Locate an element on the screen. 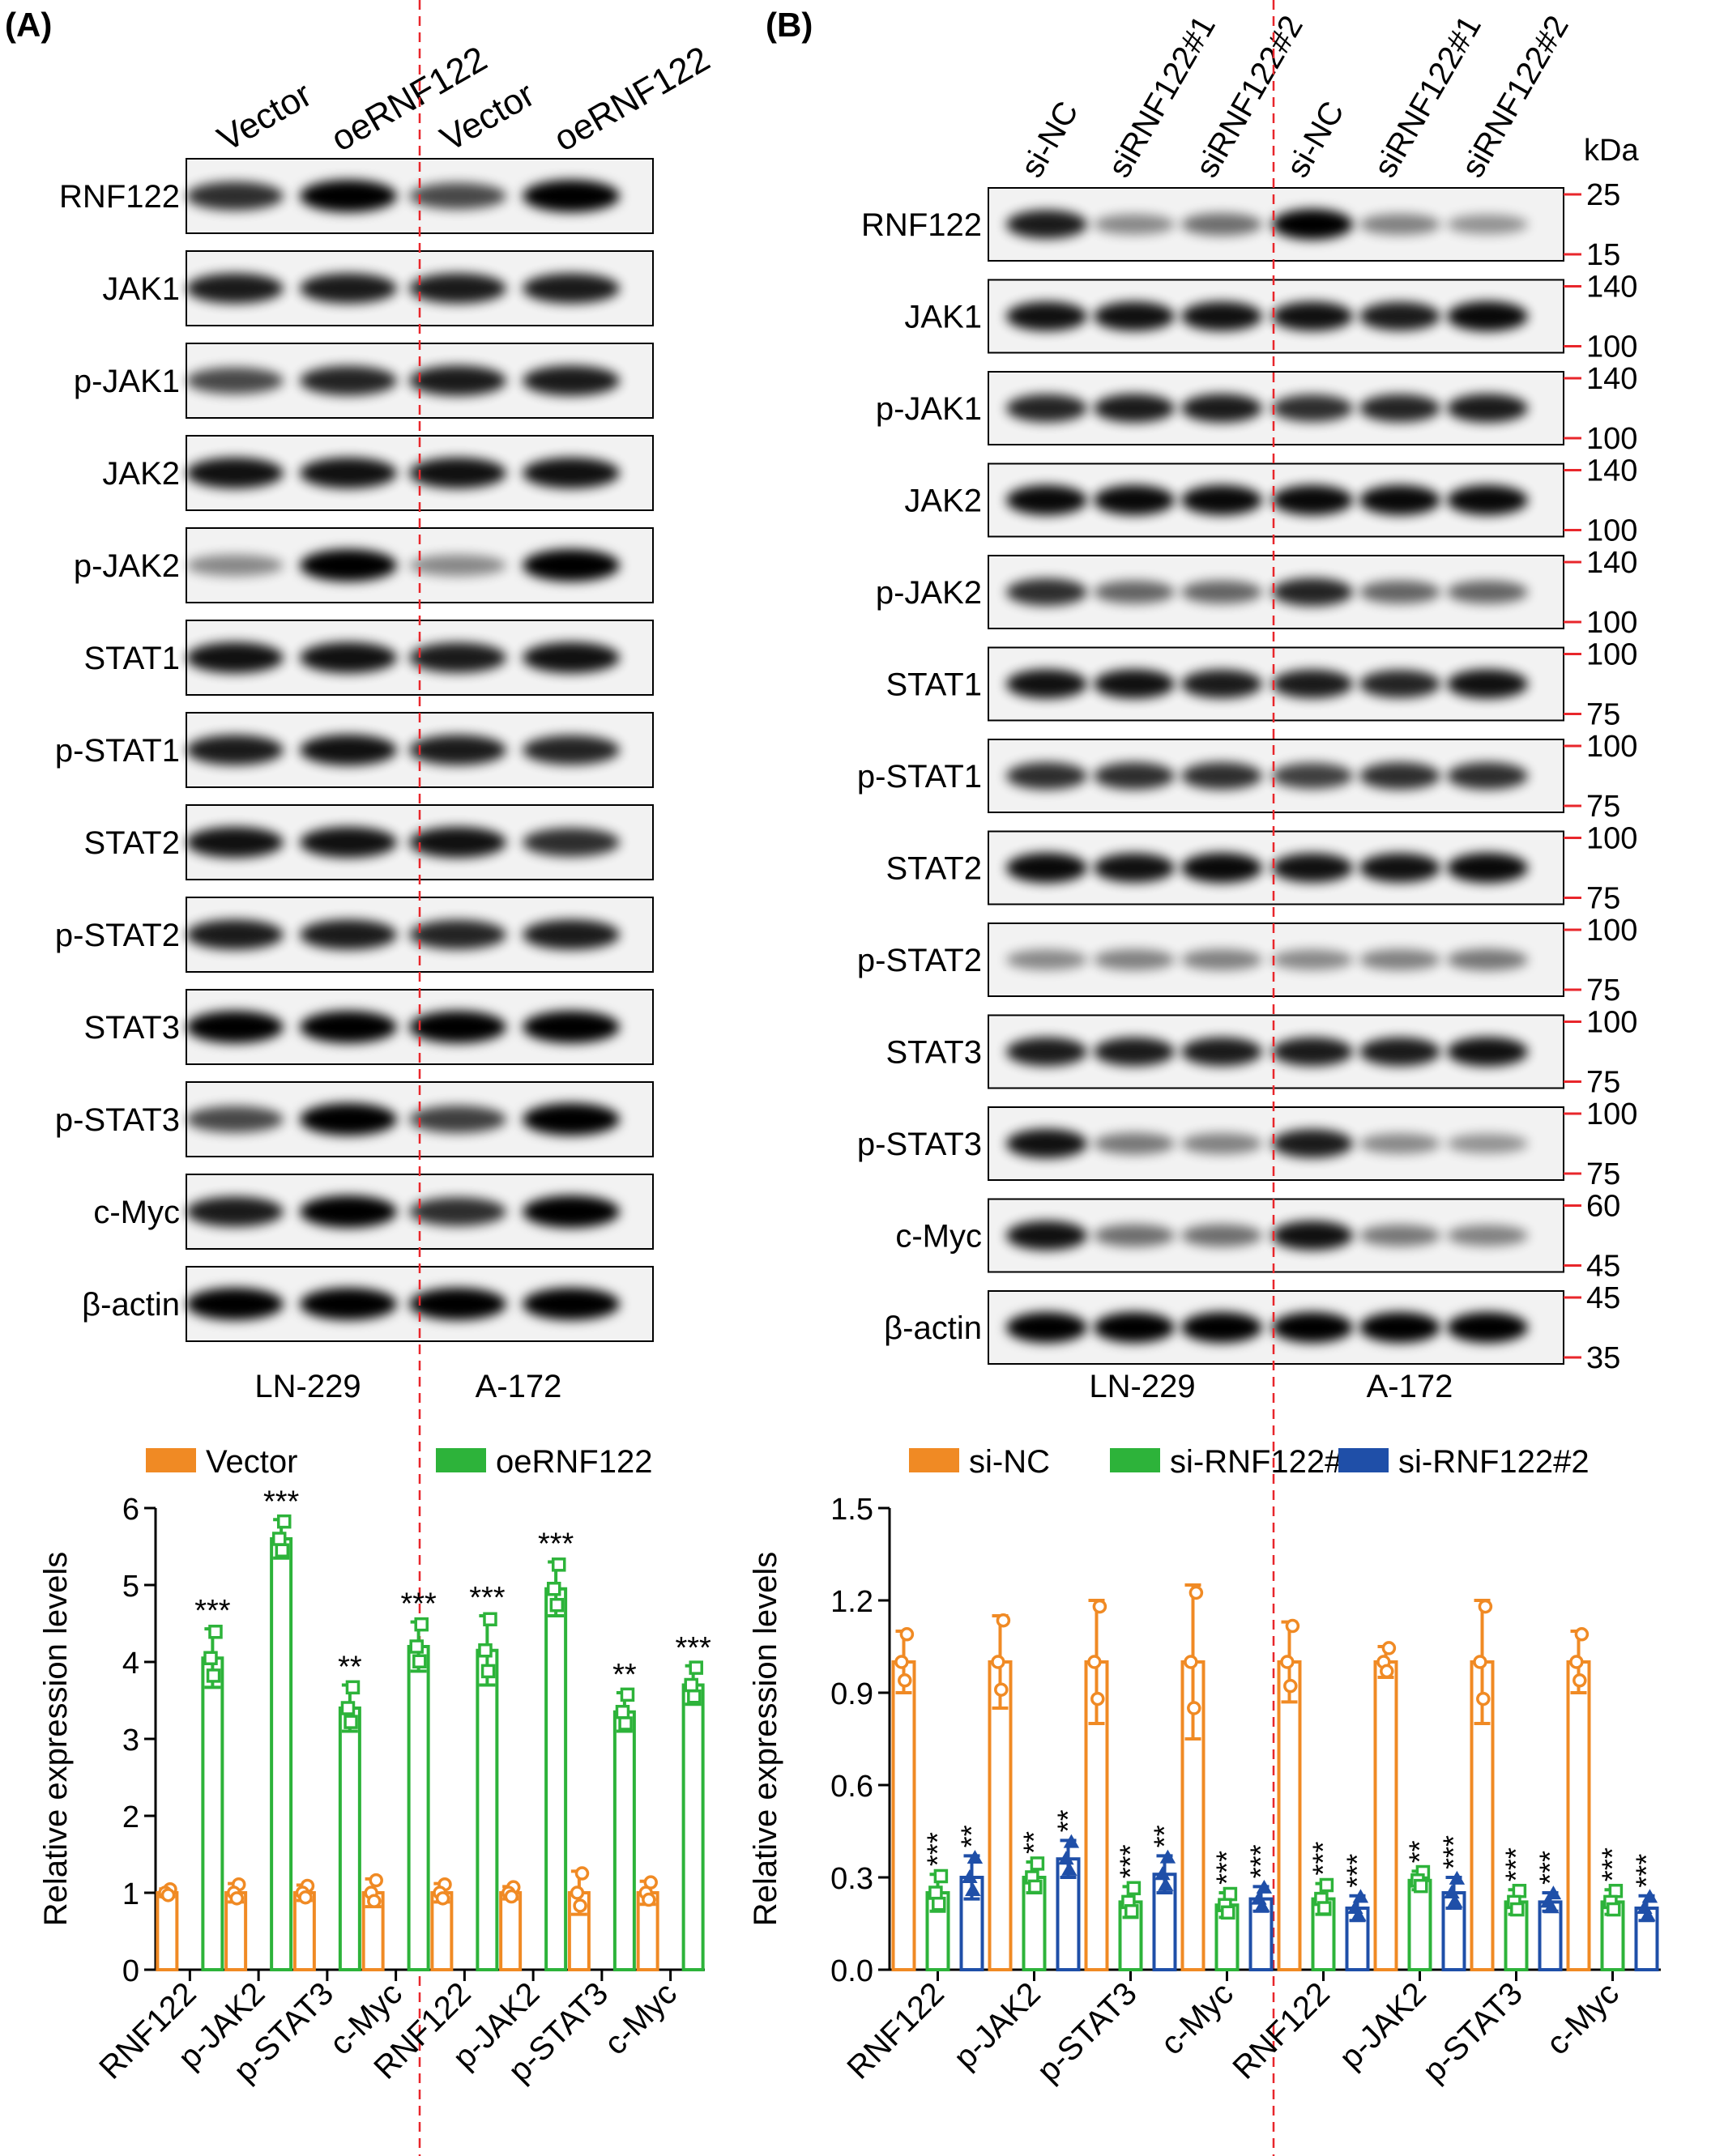 Image resolution: width=1724 pixels, height=2156 pixels. blot-a-beta-actin: β-actin is located at coordinates (368, 1304).